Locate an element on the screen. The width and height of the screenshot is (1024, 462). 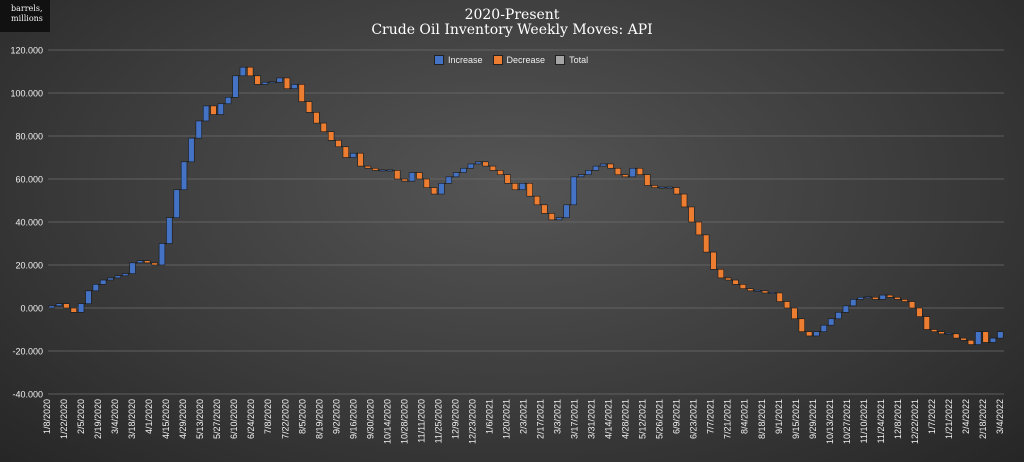
x-tick-label: 1/21/2022 is located at coordinates (949, 419).